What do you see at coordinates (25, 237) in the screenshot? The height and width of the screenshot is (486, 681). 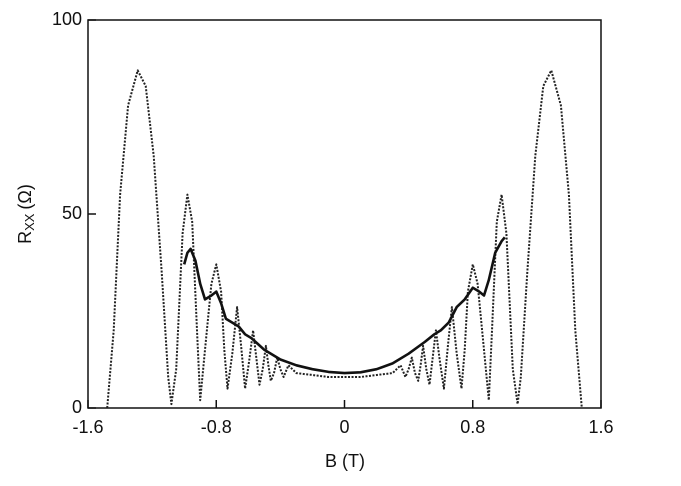 I see `y-label-main: R` at bounding box center [25, 237].